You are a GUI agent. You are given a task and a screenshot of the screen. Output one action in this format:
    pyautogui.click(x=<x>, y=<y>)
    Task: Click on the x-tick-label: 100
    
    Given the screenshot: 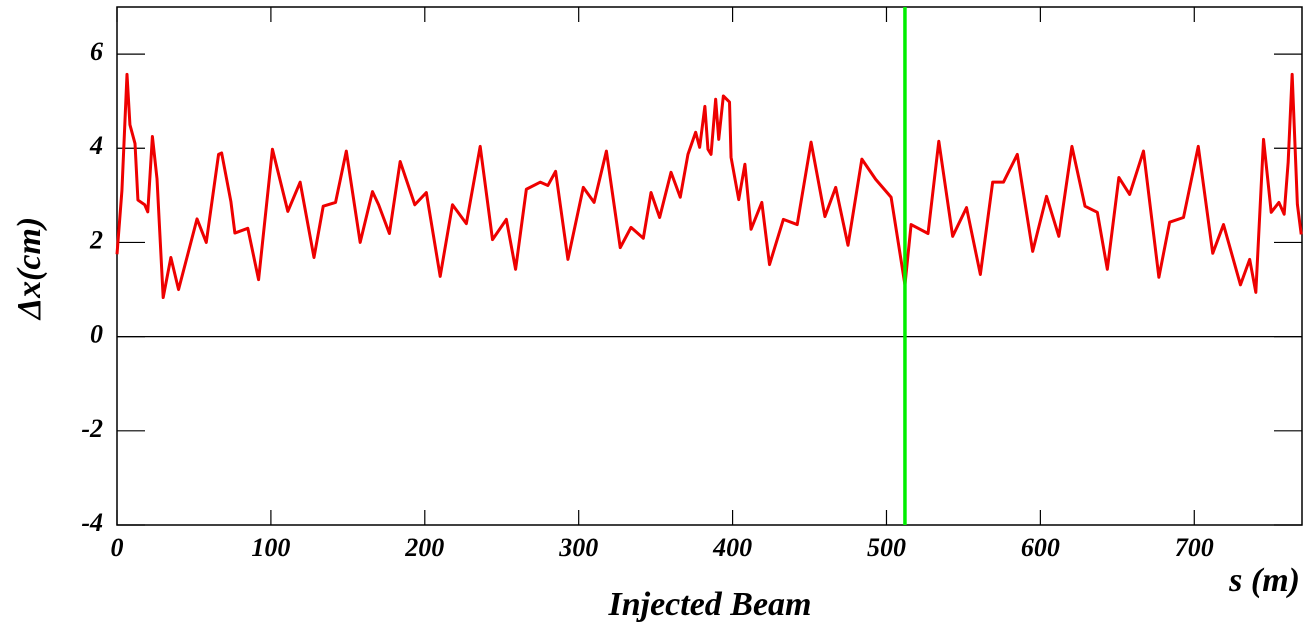 What is the action you would take?
    pyautogui.click(x=270, y=547)
    